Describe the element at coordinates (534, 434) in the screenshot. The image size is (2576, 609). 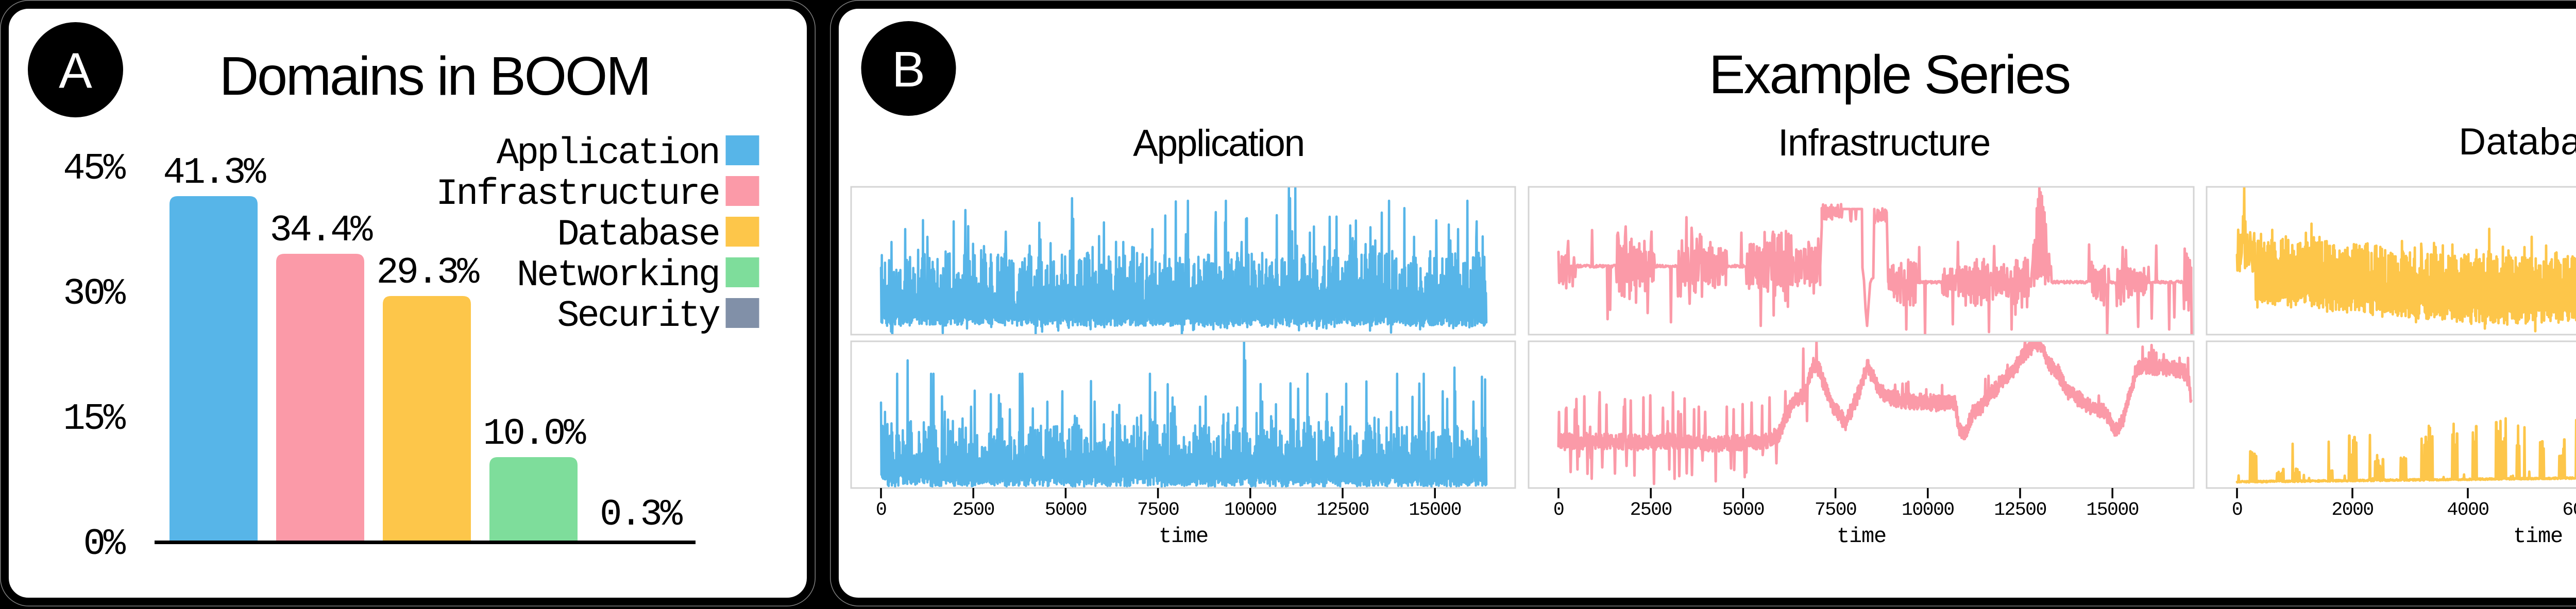
I see `svg-text: 10.0%` at that location.